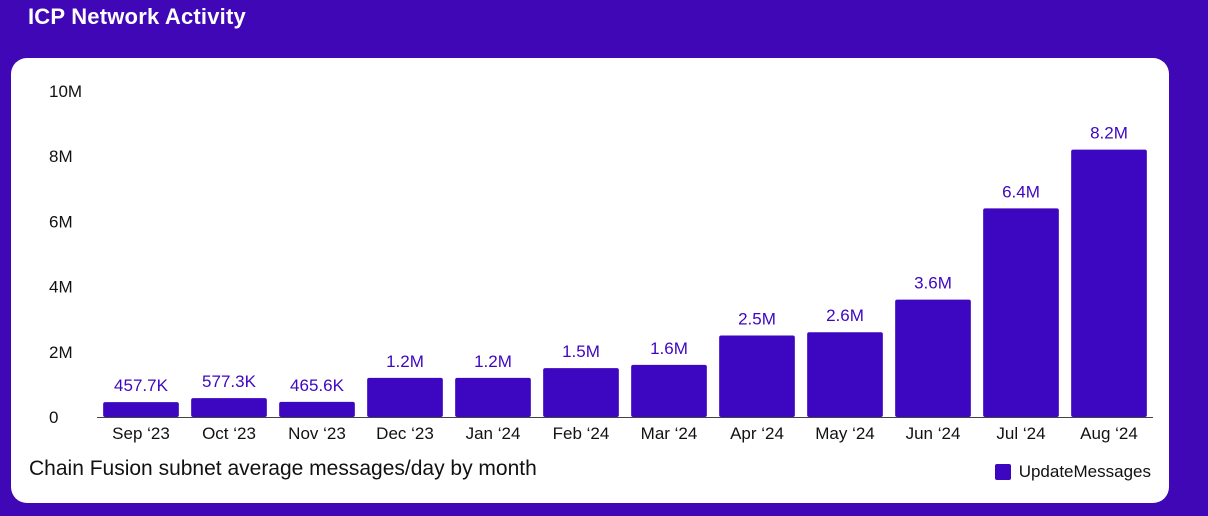  I want to click on data-label: 465.6K, so click(317, 385).